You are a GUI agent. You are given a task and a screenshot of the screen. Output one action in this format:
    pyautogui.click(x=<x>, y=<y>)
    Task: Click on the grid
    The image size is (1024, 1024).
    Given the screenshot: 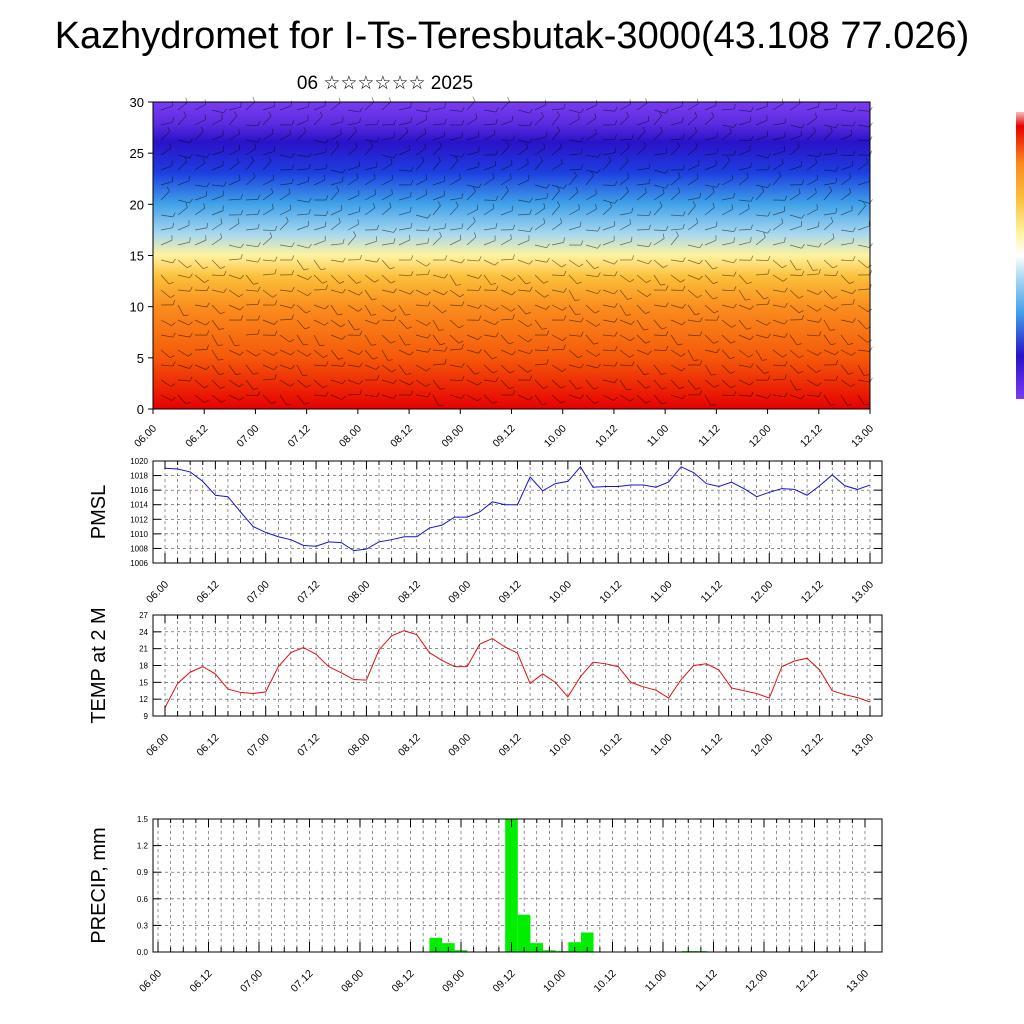 What is the action you would take?
    pyautogui.click(x=517, y=512)
    